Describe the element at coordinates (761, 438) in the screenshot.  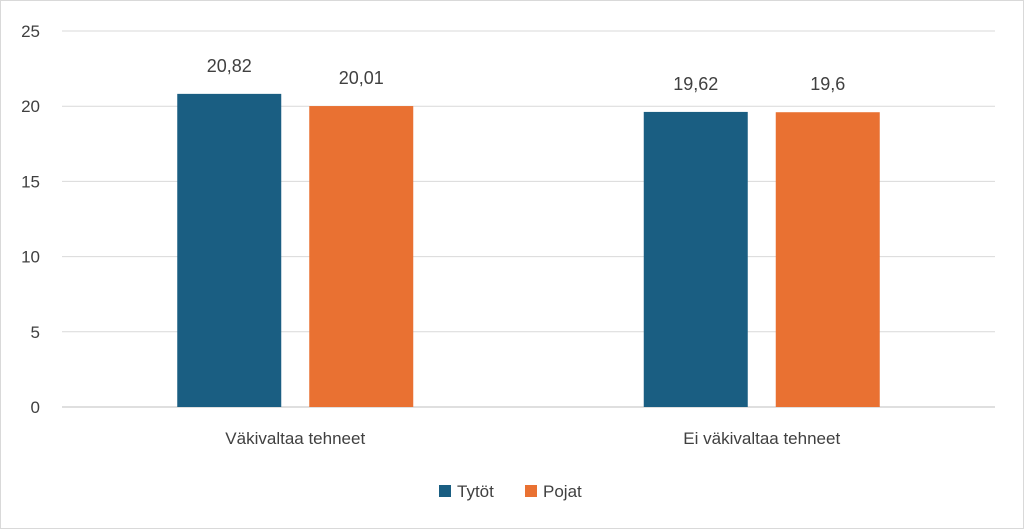
I see `category-label: Ei väkivaltaa tehneet` at that location.